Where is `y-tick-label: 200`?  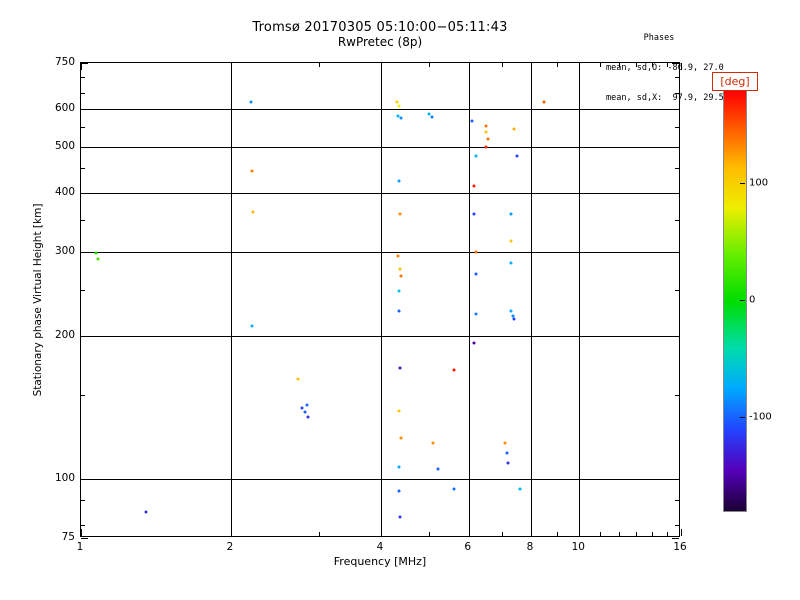 y-tick-label: 200 is located at coordinates (64, 334).